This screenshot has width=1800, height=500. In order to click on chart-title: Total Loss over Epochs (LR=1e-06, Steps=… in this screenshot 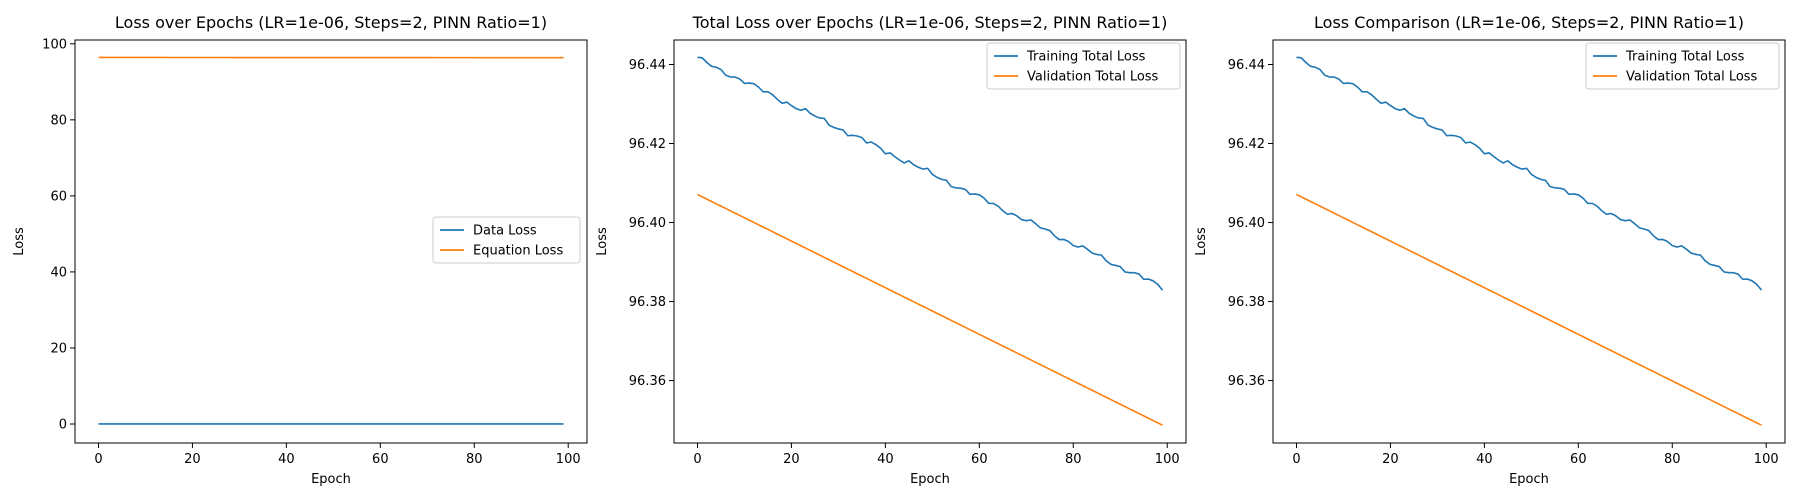, I will do `click(930, 22)`.